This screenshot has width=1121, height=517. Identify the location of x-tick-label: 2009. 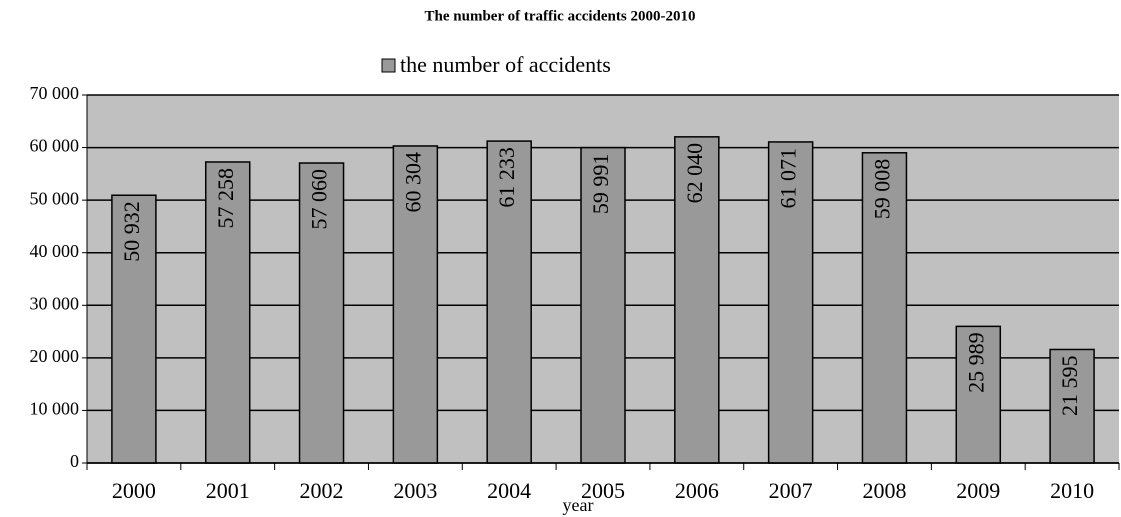
(978, 490).